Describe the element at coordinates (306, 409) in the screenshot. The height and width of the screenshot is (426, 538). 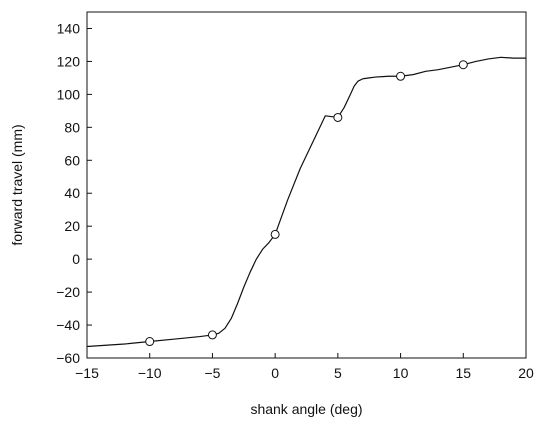
I see `x-axis-label: shank angle (deg)` at that location.